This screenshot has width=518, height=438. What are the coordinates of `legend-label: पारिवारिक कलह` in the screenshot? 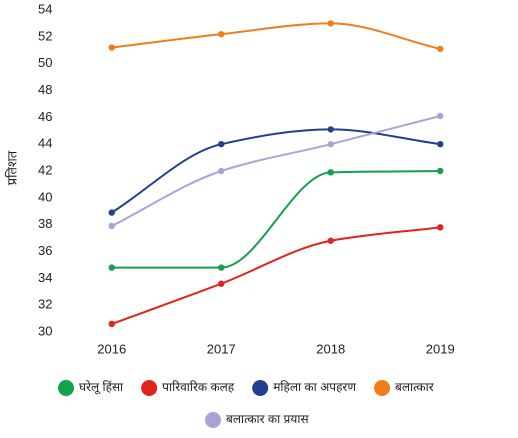 It's located at (198, 387).